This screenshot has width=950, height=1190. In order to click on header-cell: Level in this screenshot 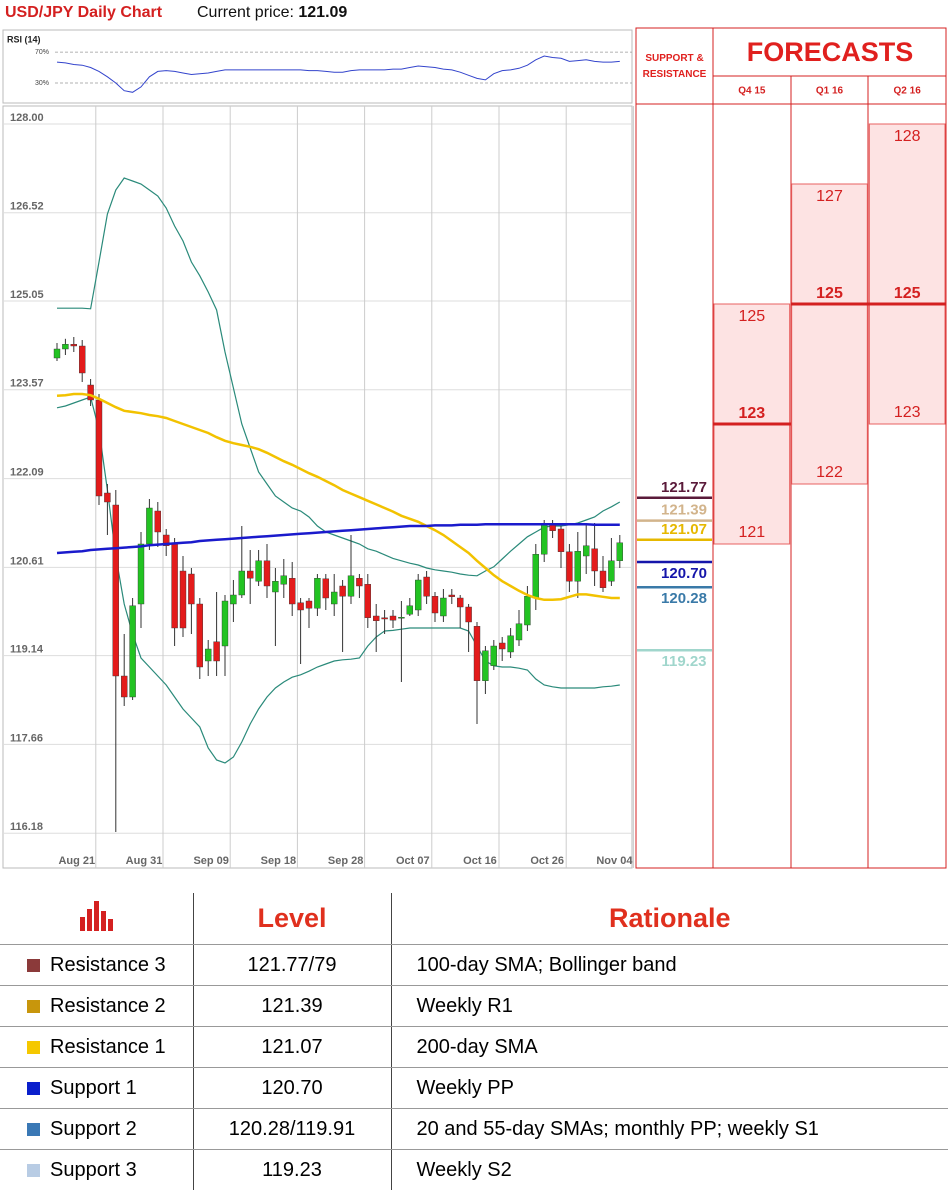, I will do `click(291, 919)`.